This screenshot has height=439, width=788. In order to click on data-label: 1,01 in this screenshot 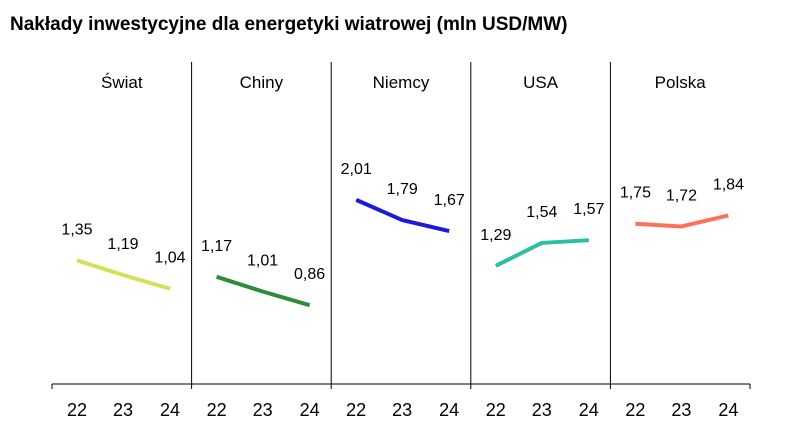, I will do `click(262, 260)`.